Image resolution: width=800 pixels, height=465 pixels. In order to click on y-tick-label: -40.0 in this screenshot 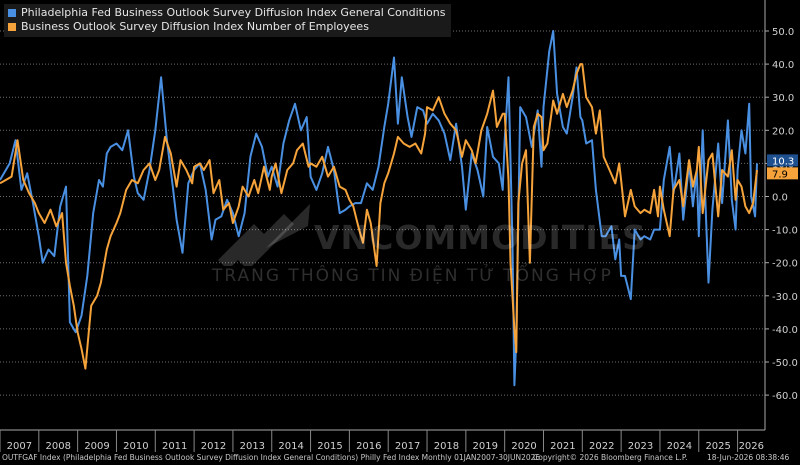, I will do `click(785, 330)`.